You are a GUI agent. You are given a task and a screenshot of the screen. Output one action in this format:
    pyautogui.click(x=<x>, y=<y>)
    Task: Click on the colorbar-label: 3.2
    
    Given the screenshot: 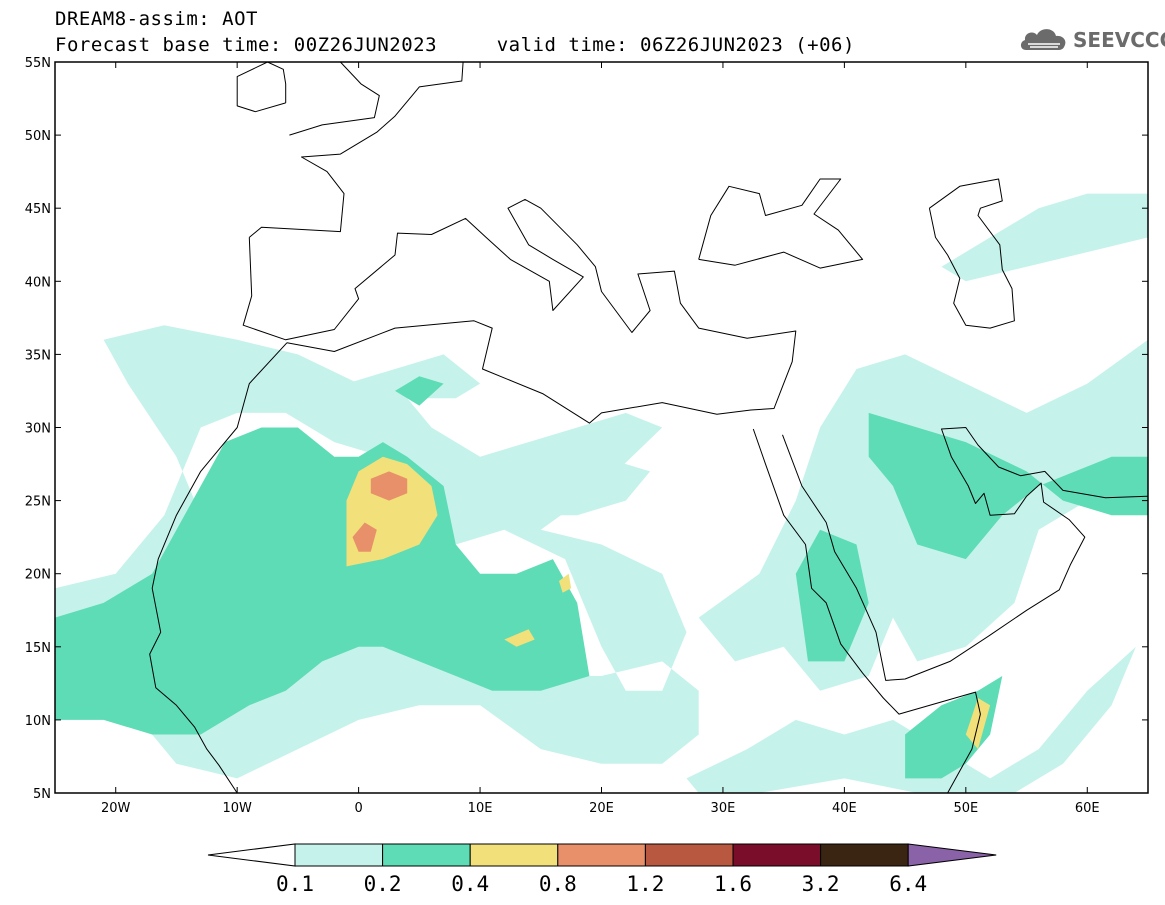 What is the action you would take?
    pyautogui.click(x=821, y=884)
    